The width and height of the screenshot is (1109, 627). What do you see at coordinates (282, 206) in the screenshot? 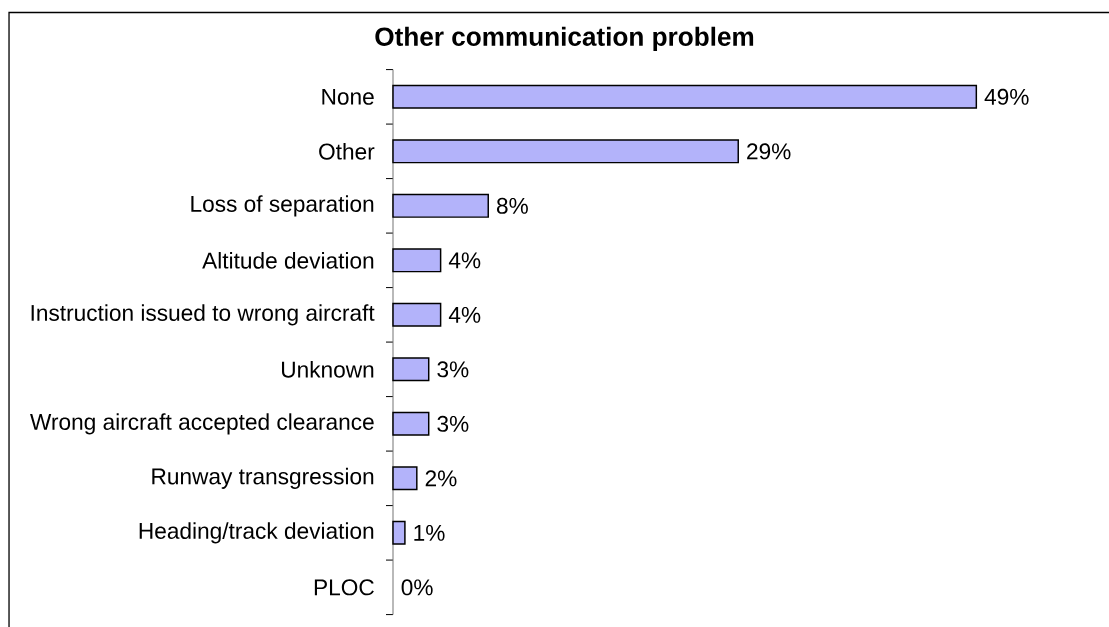
I see `y-tick-label: Loss of separation` at bounding box center [282, 206].